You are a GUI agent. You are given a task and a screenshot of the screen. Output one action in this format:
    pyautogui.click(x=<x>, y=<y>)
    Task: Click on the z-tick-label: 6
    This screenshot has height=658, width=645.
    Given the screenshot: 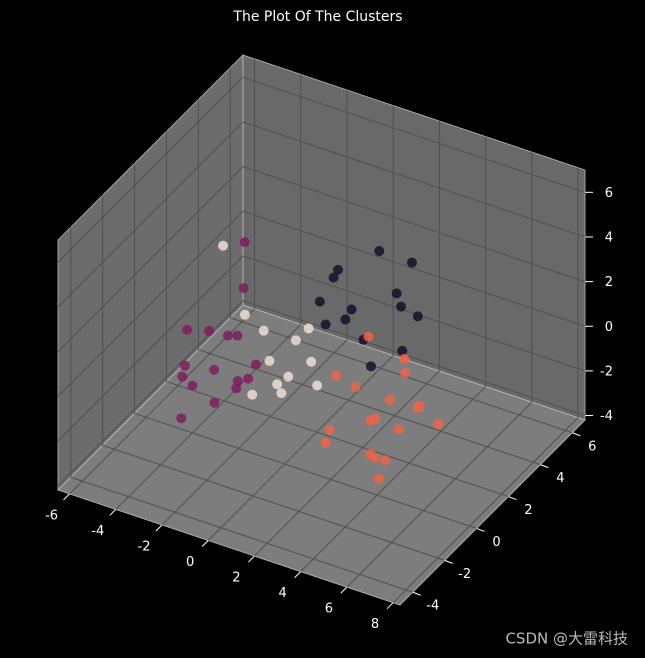 What is the action you would take?
    pyautogui.click(x=609, y=193)
    